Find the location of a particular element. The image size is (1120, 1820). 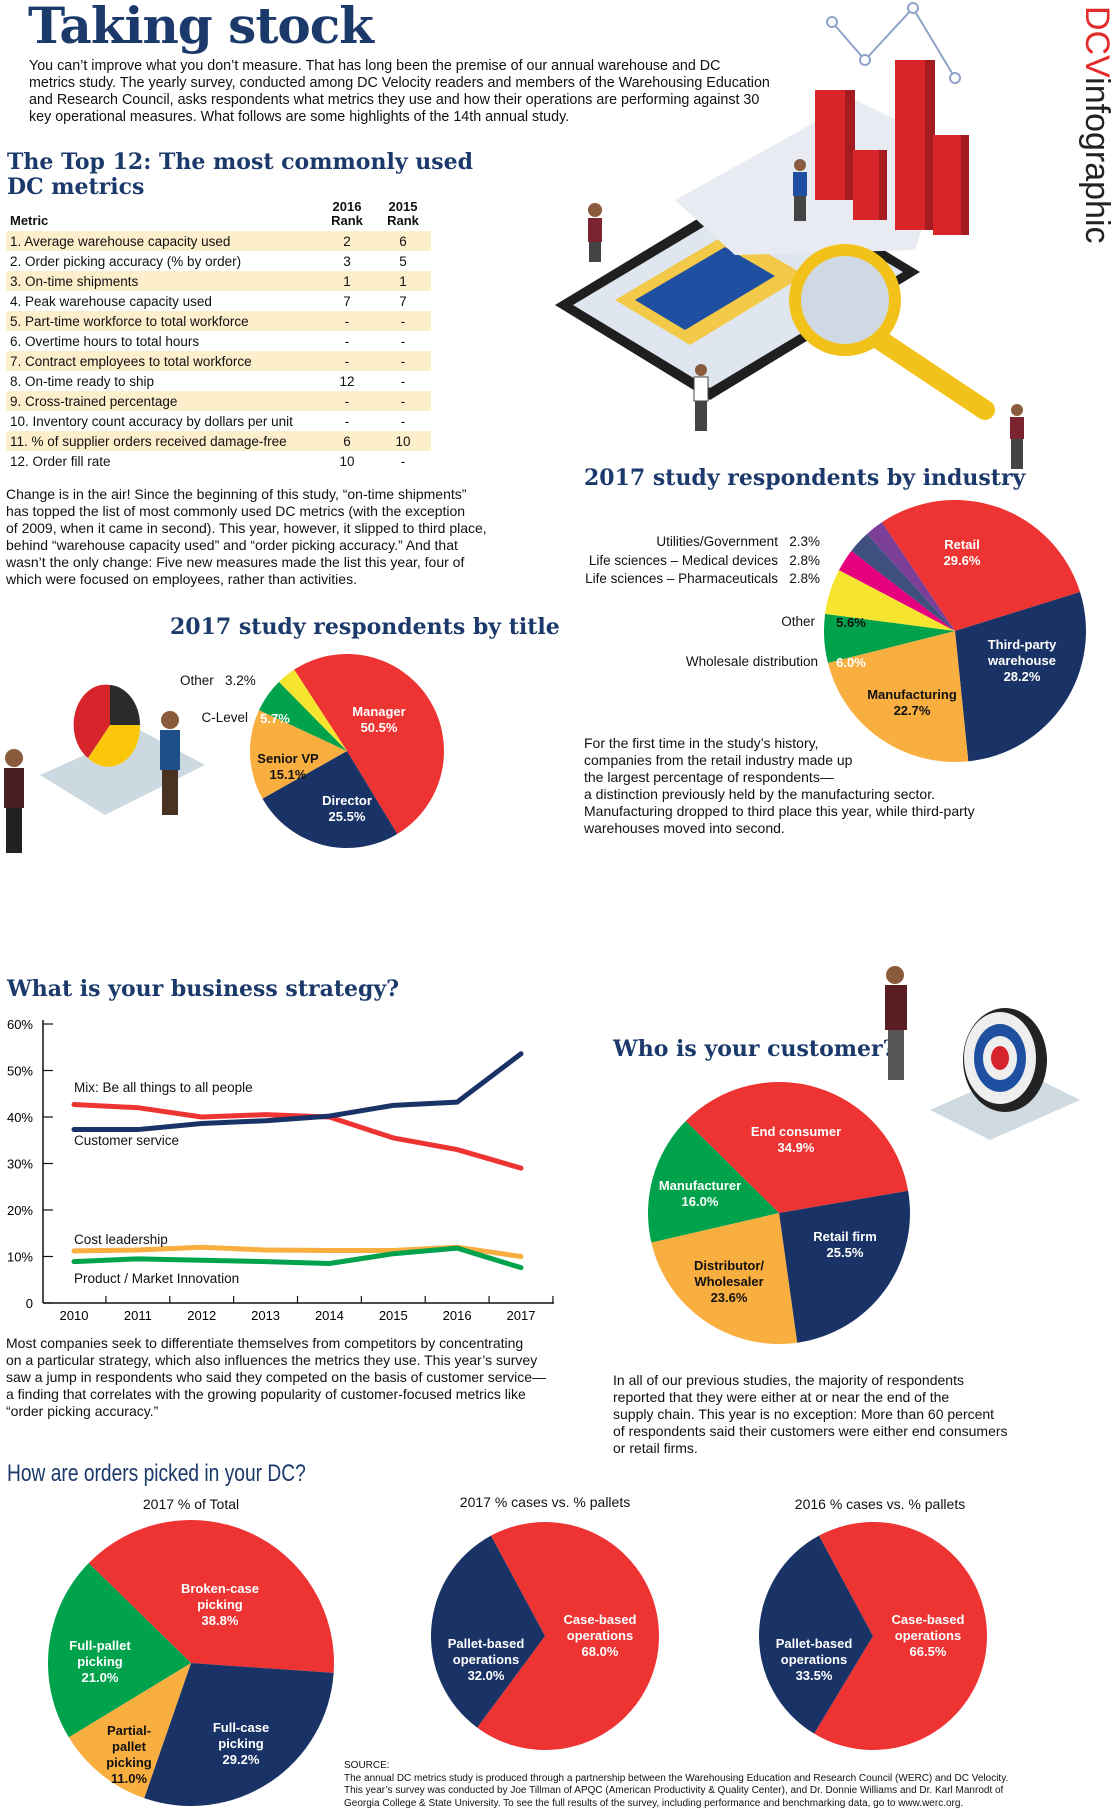

rank-2015-cell: 10 is located at coordinates (403, 441).